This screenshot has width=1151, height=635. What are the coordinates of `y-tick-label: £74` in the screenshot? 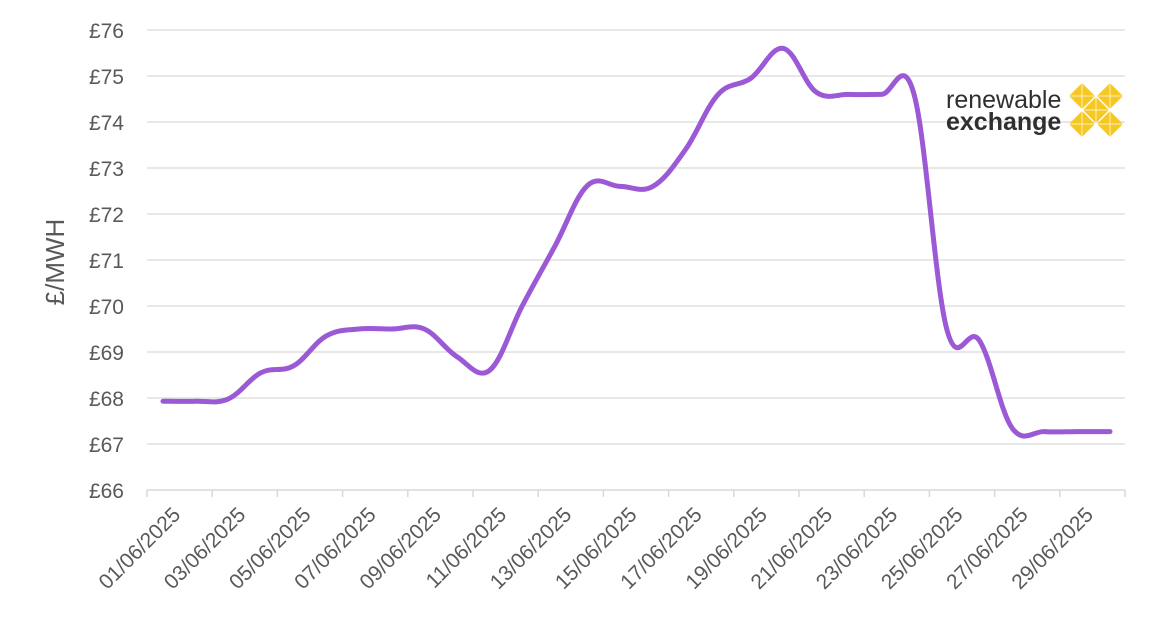 It's located at (106, 123).